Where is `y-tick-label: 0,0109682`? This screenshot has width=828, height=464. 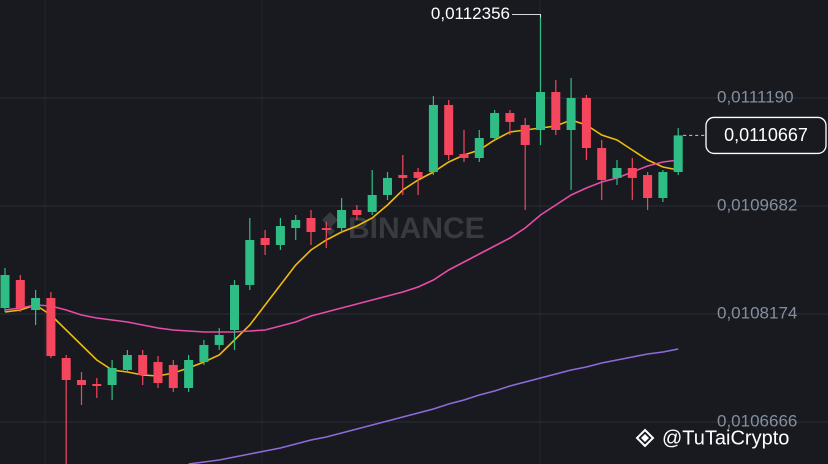 y-tick-label: 0,0109682 is located at coordinates (757, 204).